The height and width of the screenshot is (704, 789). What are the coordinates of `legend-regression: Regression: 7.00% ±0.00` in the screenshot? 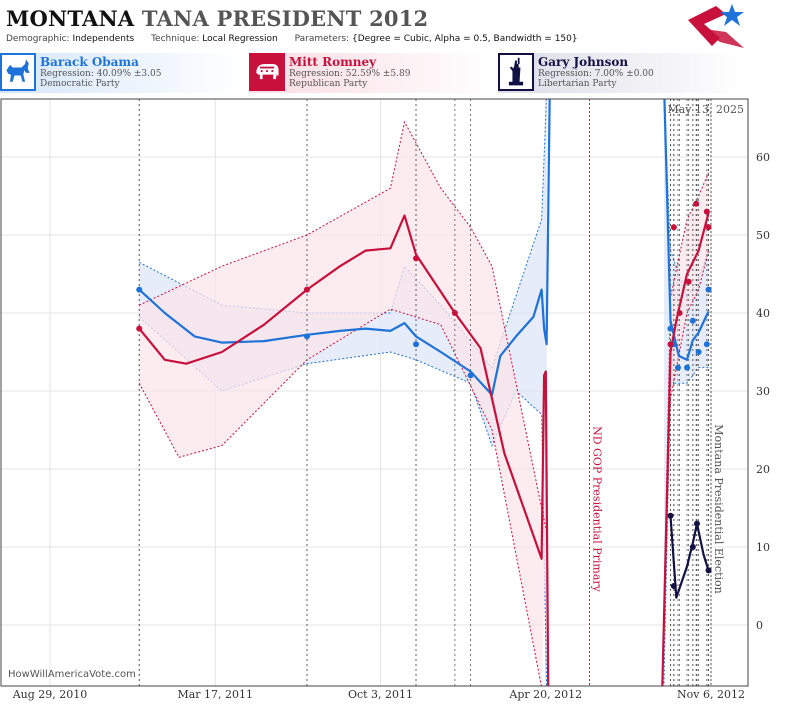 It's located at (596, 74).